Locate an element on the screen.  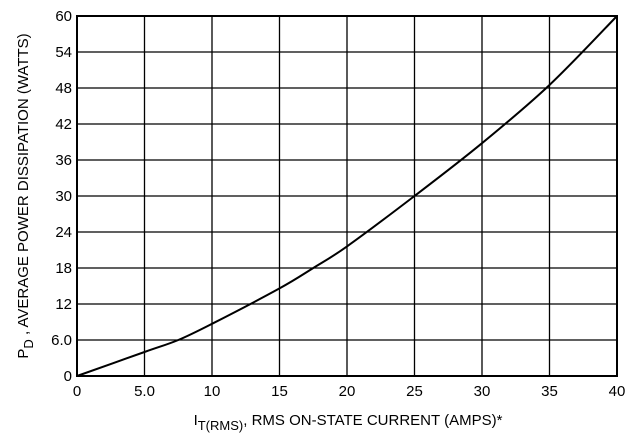
x-tick-label: 25 is located at coordinates (414, 391).